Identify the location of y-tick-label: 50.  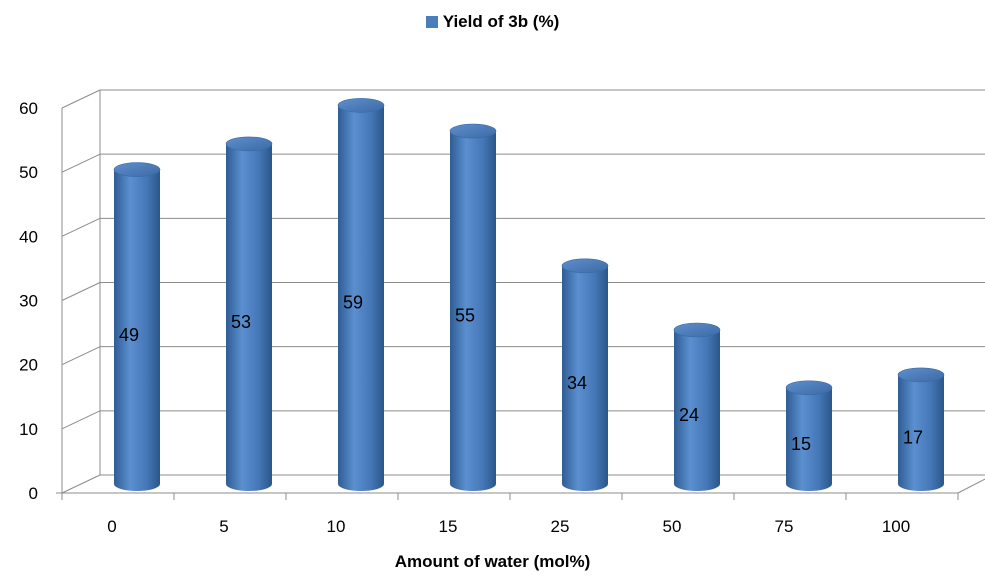
(28, 172).